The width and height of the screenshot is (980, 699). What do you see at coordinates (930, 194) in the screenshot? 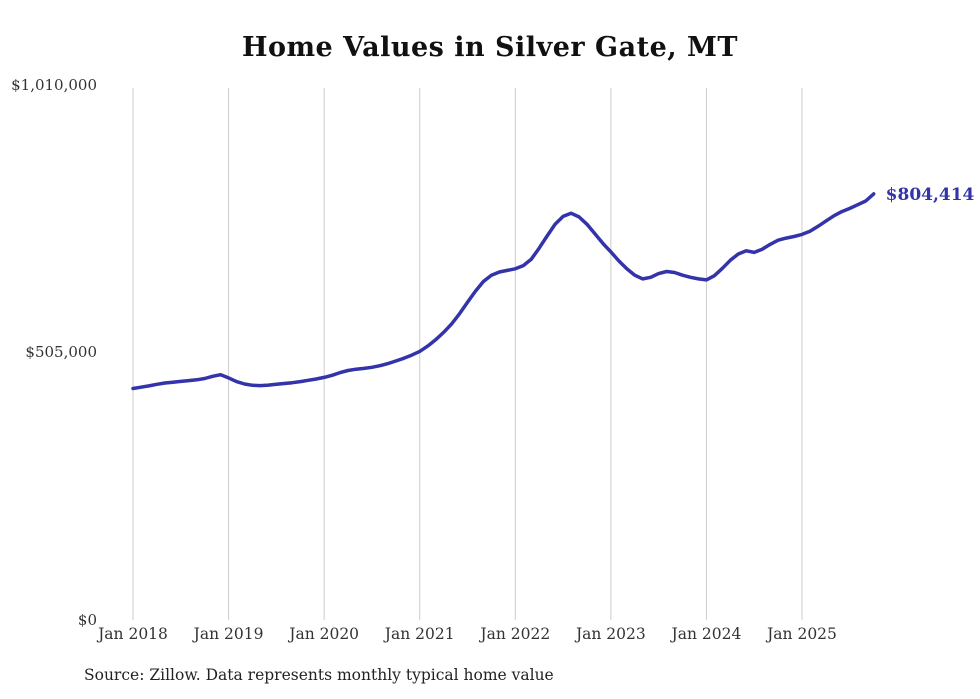
I see `end-value-label: $804,414` at bounding box center [930, 194].